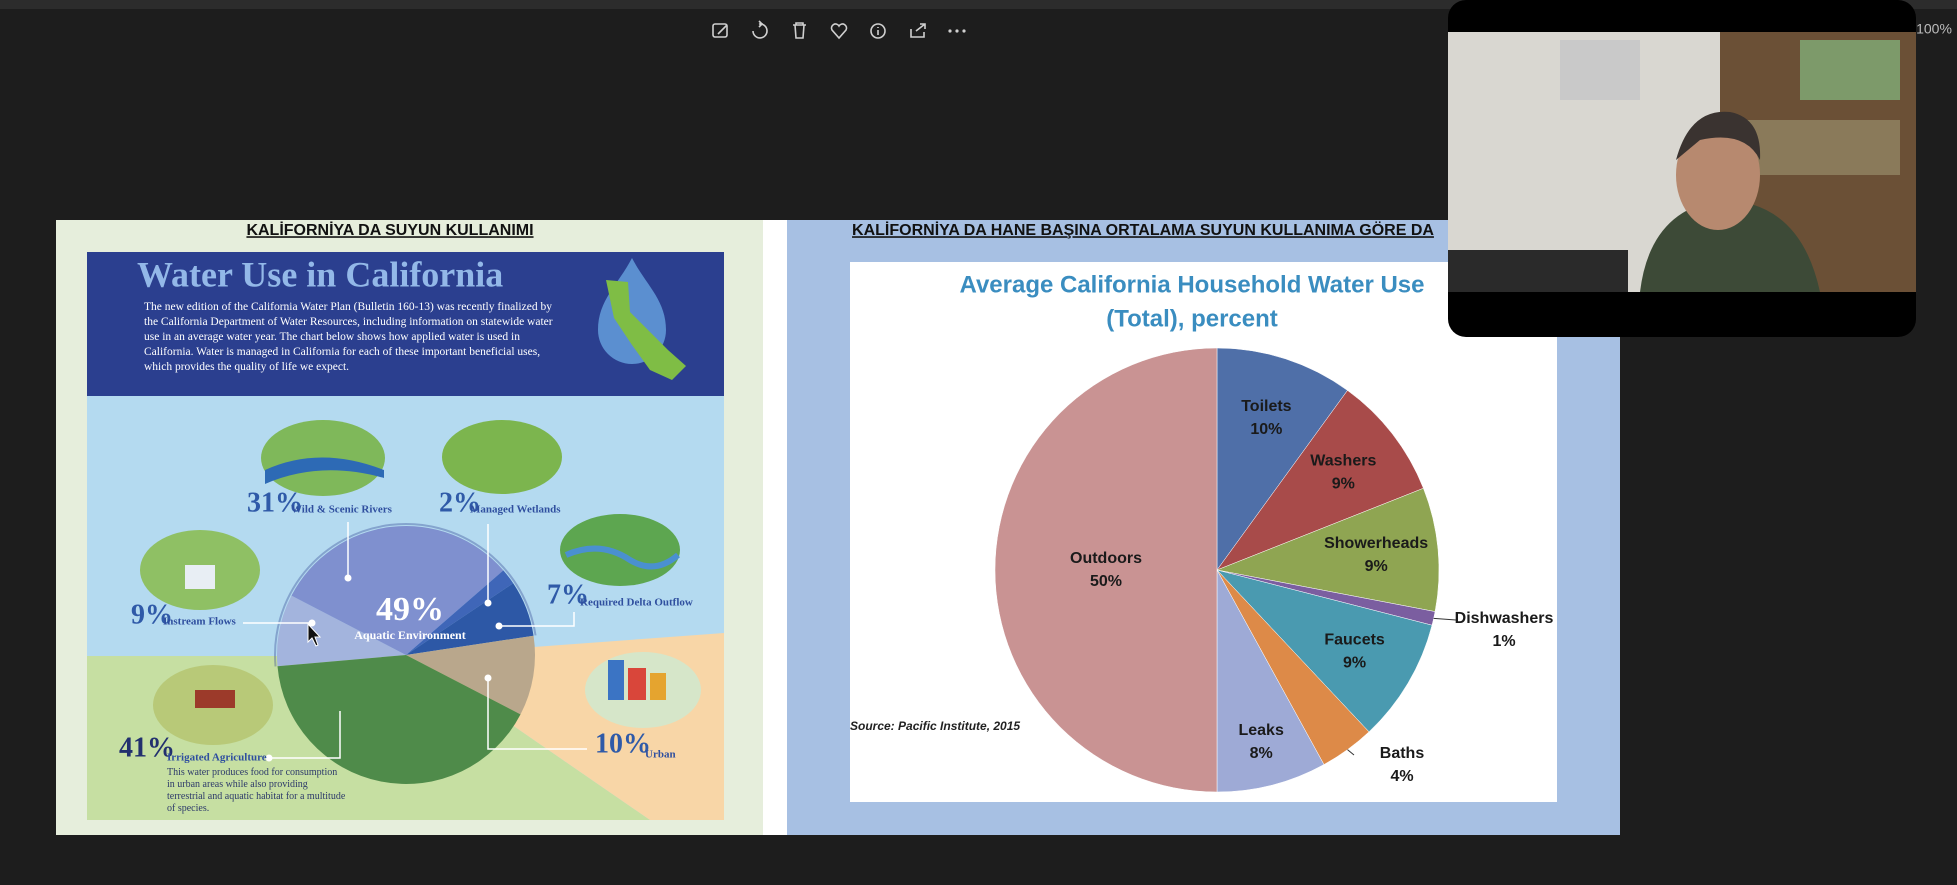 This screenshot has height=885, width=1957. What do you see at coordinates (1401, 776) in the screenshot?
I see `slice-value-label: 4%` at bounding box center [1401, 776].